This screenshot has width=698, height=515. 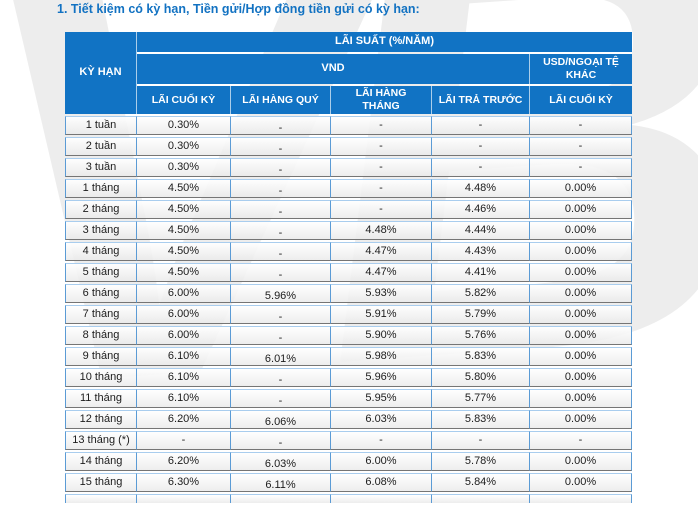 I want to click on rate-cell-monthly: 5.90%, so click(x=381, y=336).